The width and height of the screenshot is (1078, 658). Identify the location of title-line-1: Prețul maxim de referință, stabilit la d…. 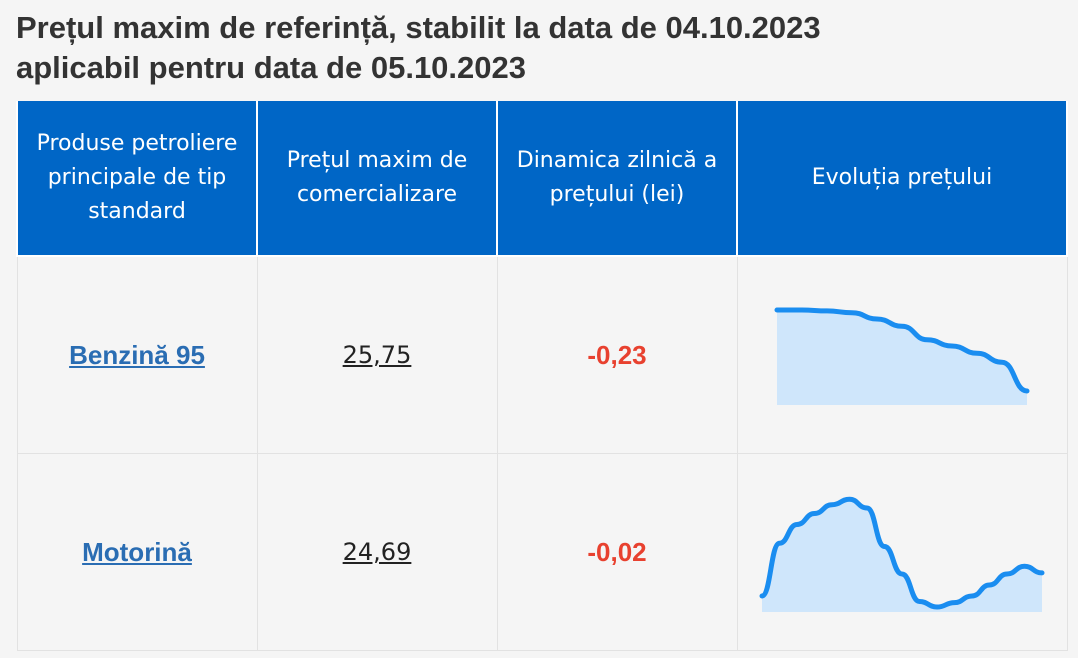
(418, 27).